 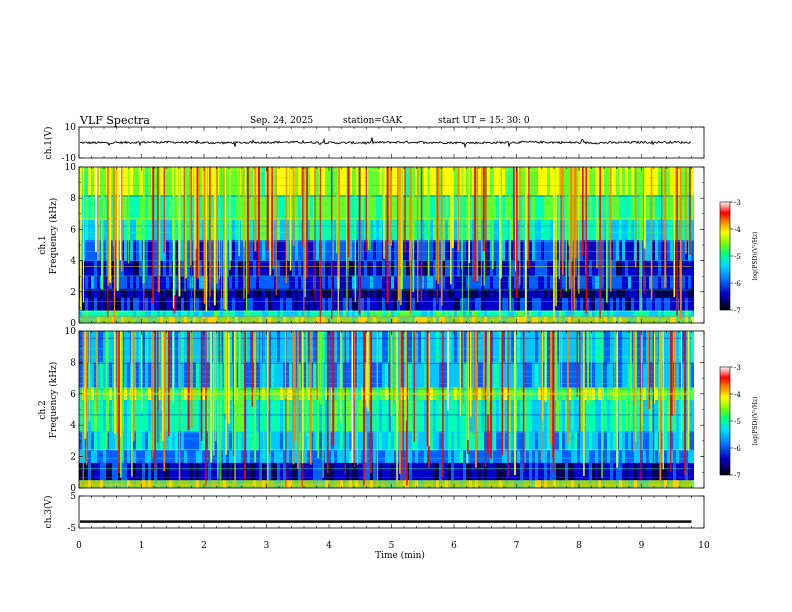 I want to click on colorbar-scale, so click(x=725, y=256).